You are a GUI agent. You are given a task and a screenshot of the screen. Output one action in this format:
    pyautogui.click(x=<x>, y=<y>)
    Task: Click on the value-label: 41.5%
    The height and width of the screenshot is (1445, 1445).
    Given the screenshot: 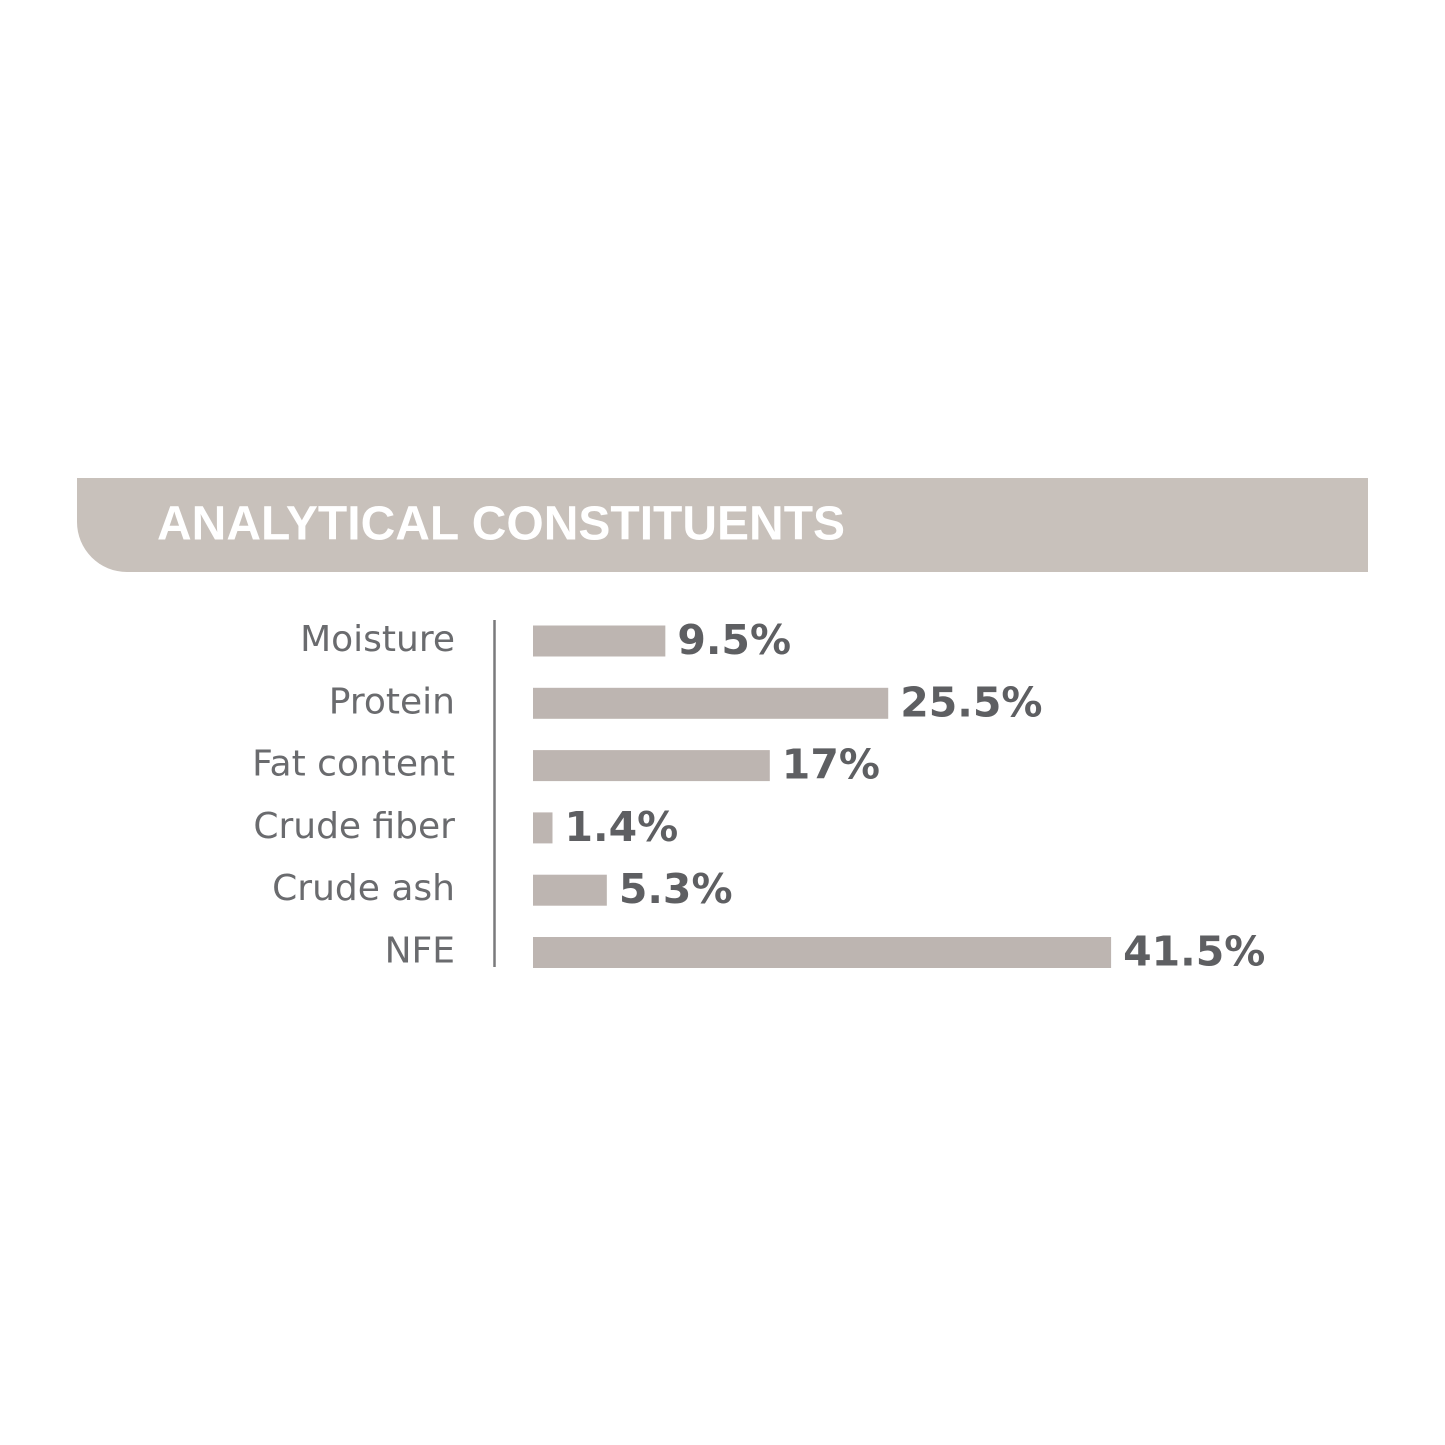 What is the action you would take?
    pyautogui.click(x=1194, y=952)
    